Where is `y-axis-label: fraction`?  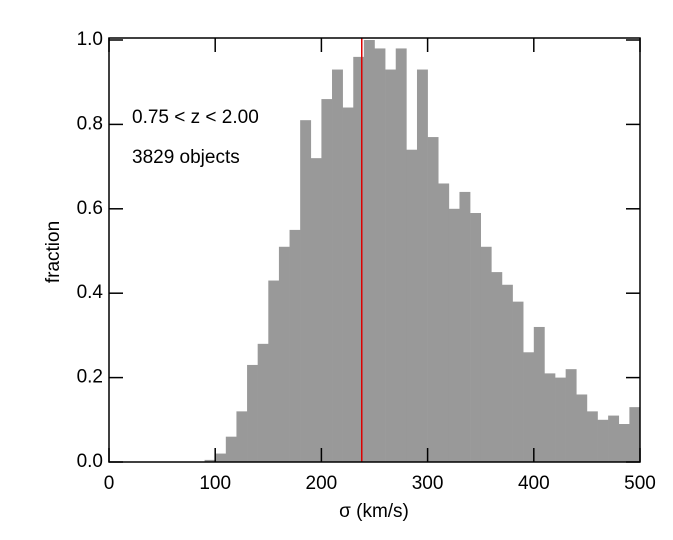
y-axis-label: fraction is located at coordinates (53, 252).